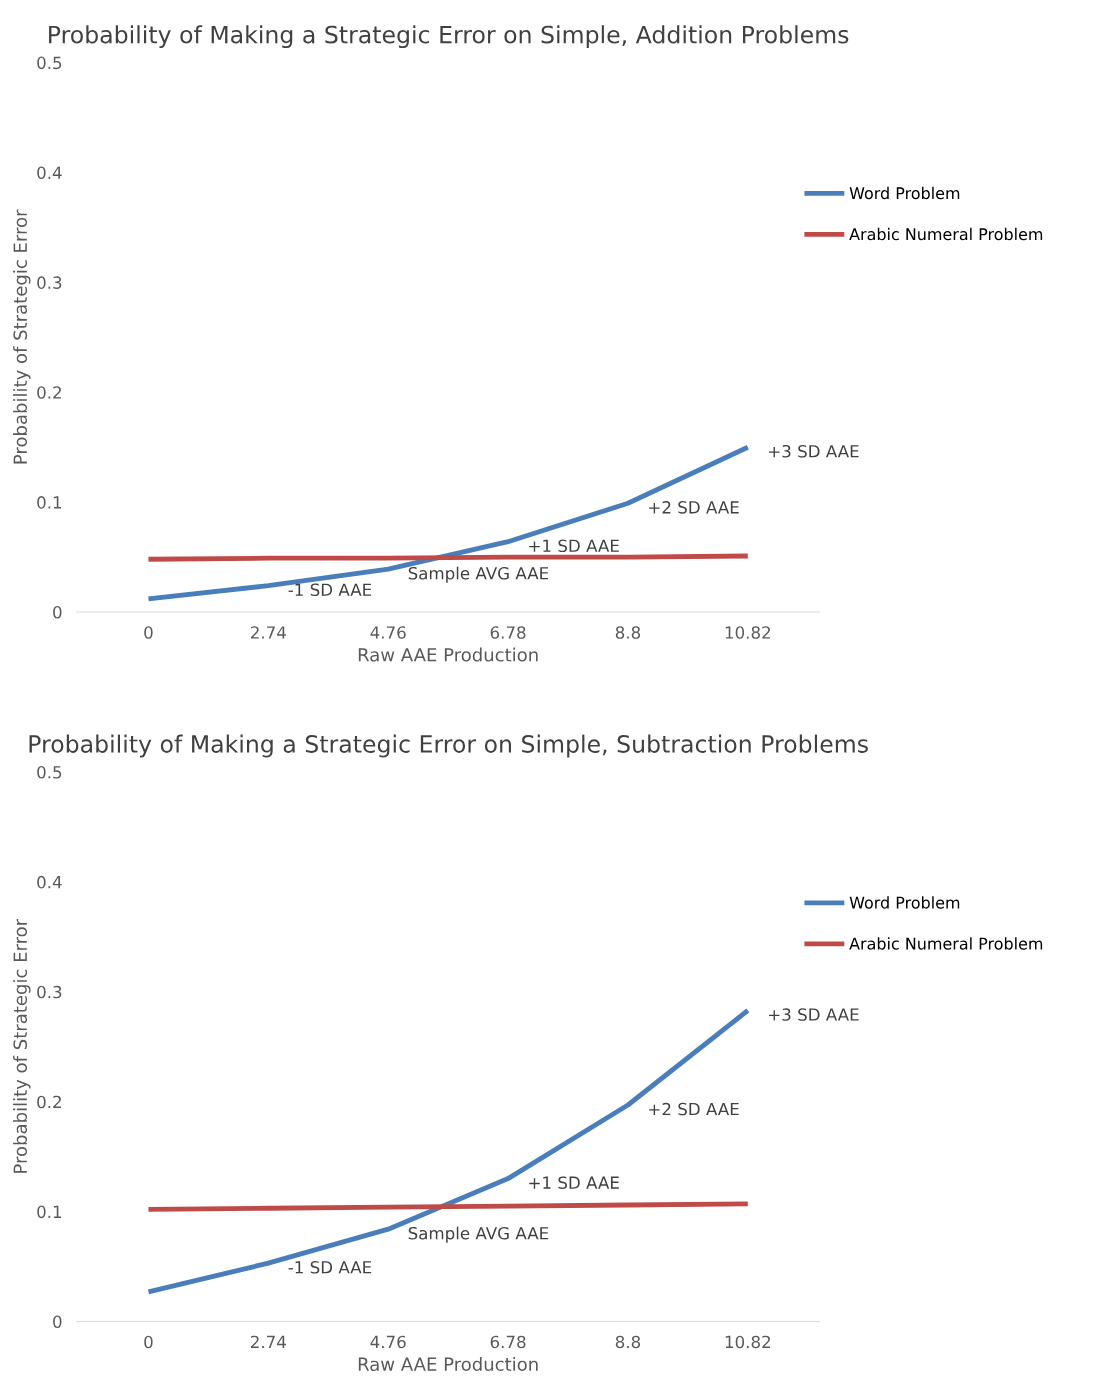  Describe the element at coordinates (449, 37) in the screenshot. I see `chart-title: Probability of Making a Strategic Error on Simple, Addition Problems` at that location.